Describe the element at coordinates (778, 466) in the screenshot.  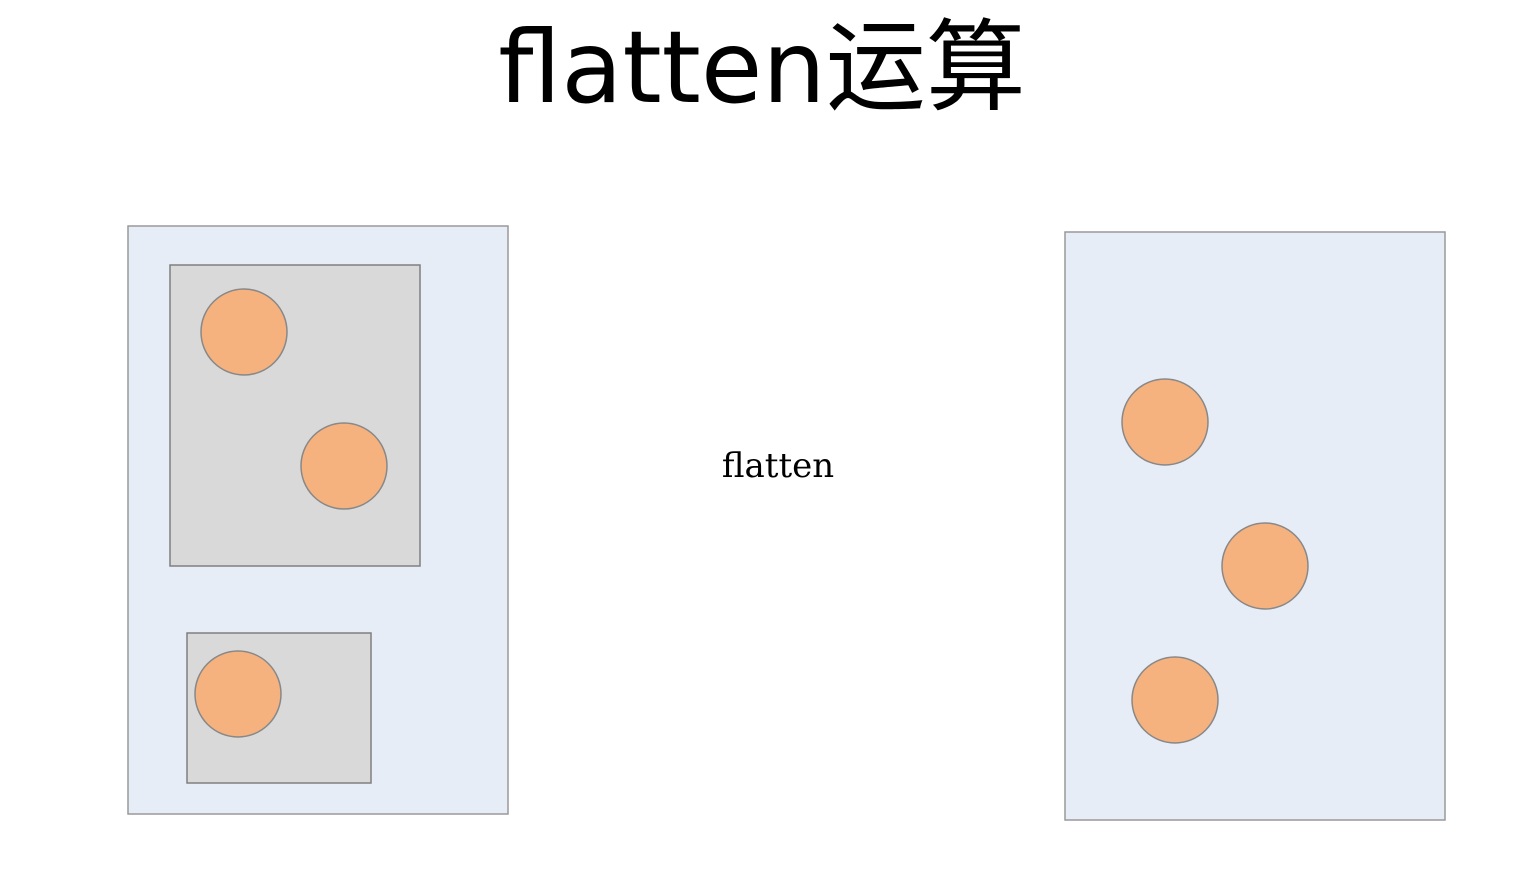
I see `operation-label: flatten` at that location.